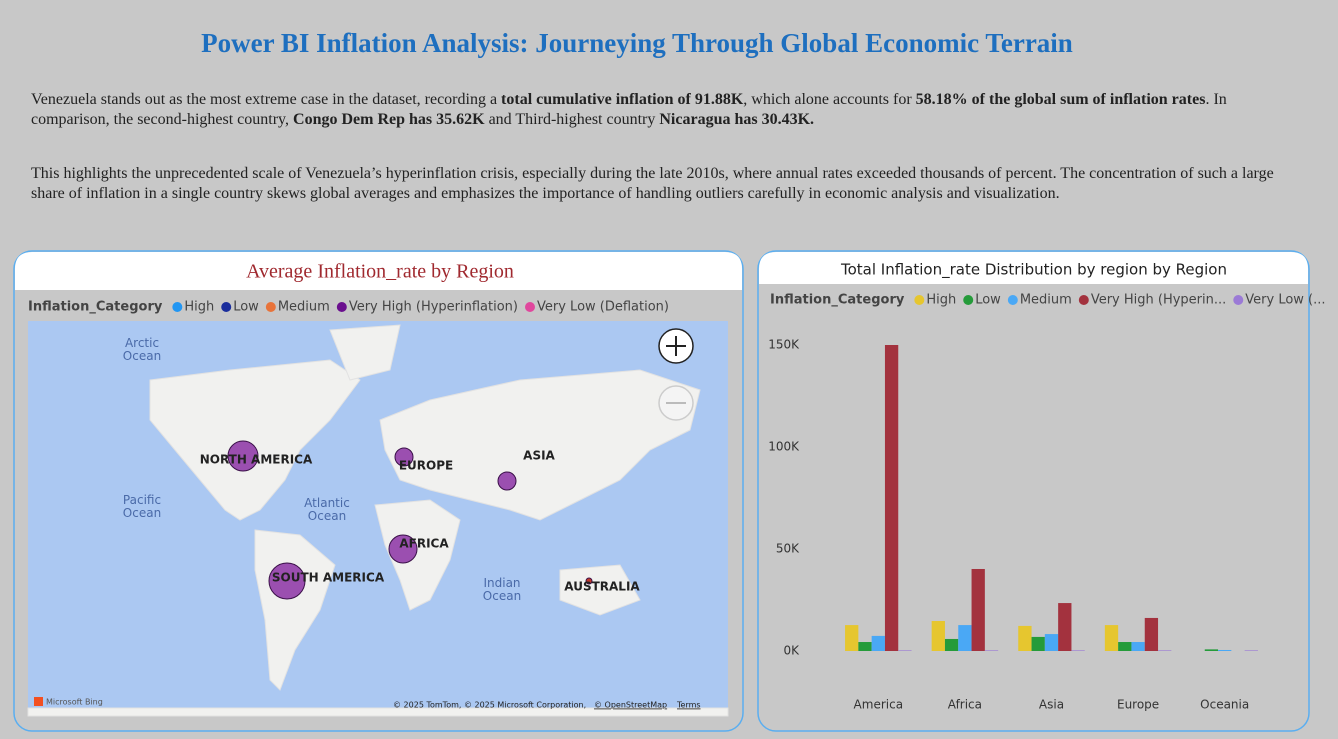  What do you see at coordinates (791, 651) in the screenshot?
I see `y-tick-label: 0K` at bounding box center [791, 651].